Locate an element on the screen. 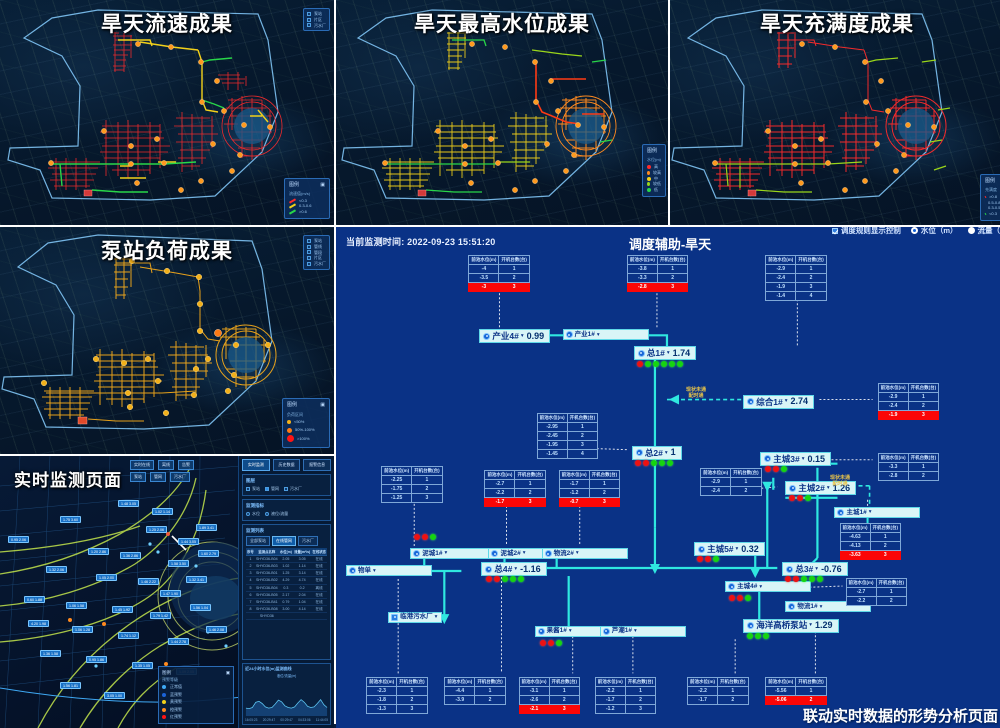 Image resolution: width=1000 pixels, height=728 pixels. map-value-pill: 1.56 1.81 is located at coordinates (70, 685).